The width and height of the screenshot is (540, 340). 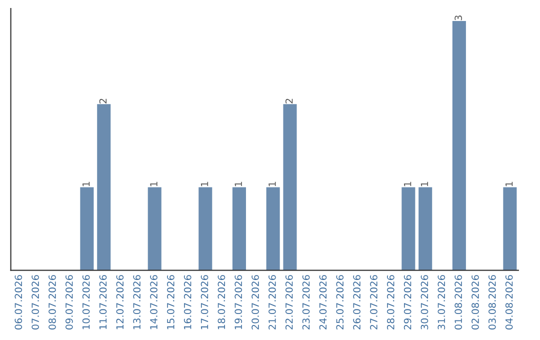 What do you see at coordinates (188, 302) in the screenshot?
I see `x-tick-label: 16.07.2026` at bounding box center [188, 302].